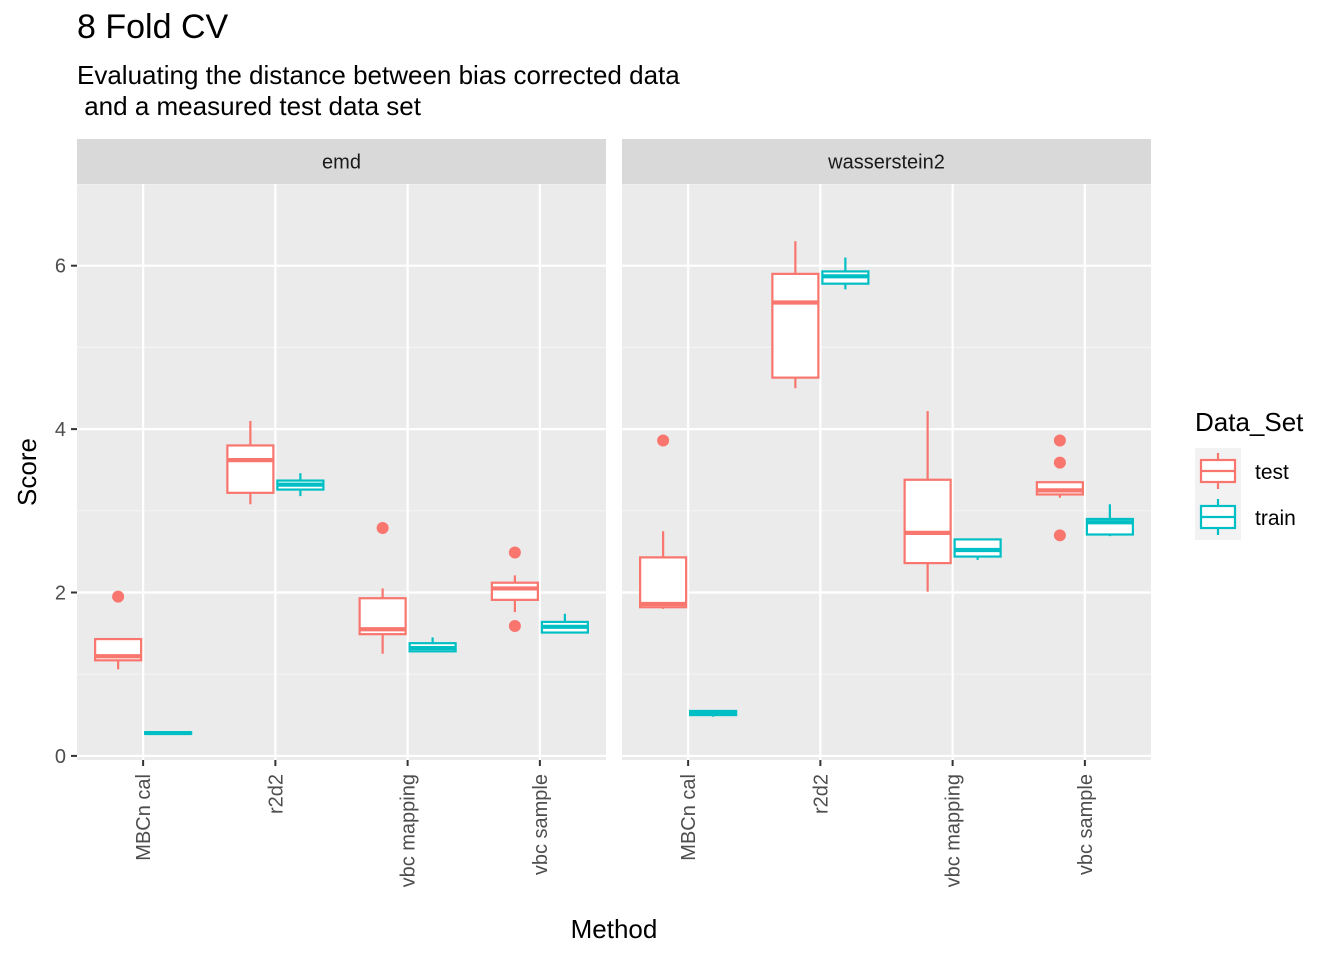 The image size is (1344, 960). What do you see at coordinates (60, 757) in the screenshot?
I see `y-tick-label: 0` at bounding box center [60, 757].